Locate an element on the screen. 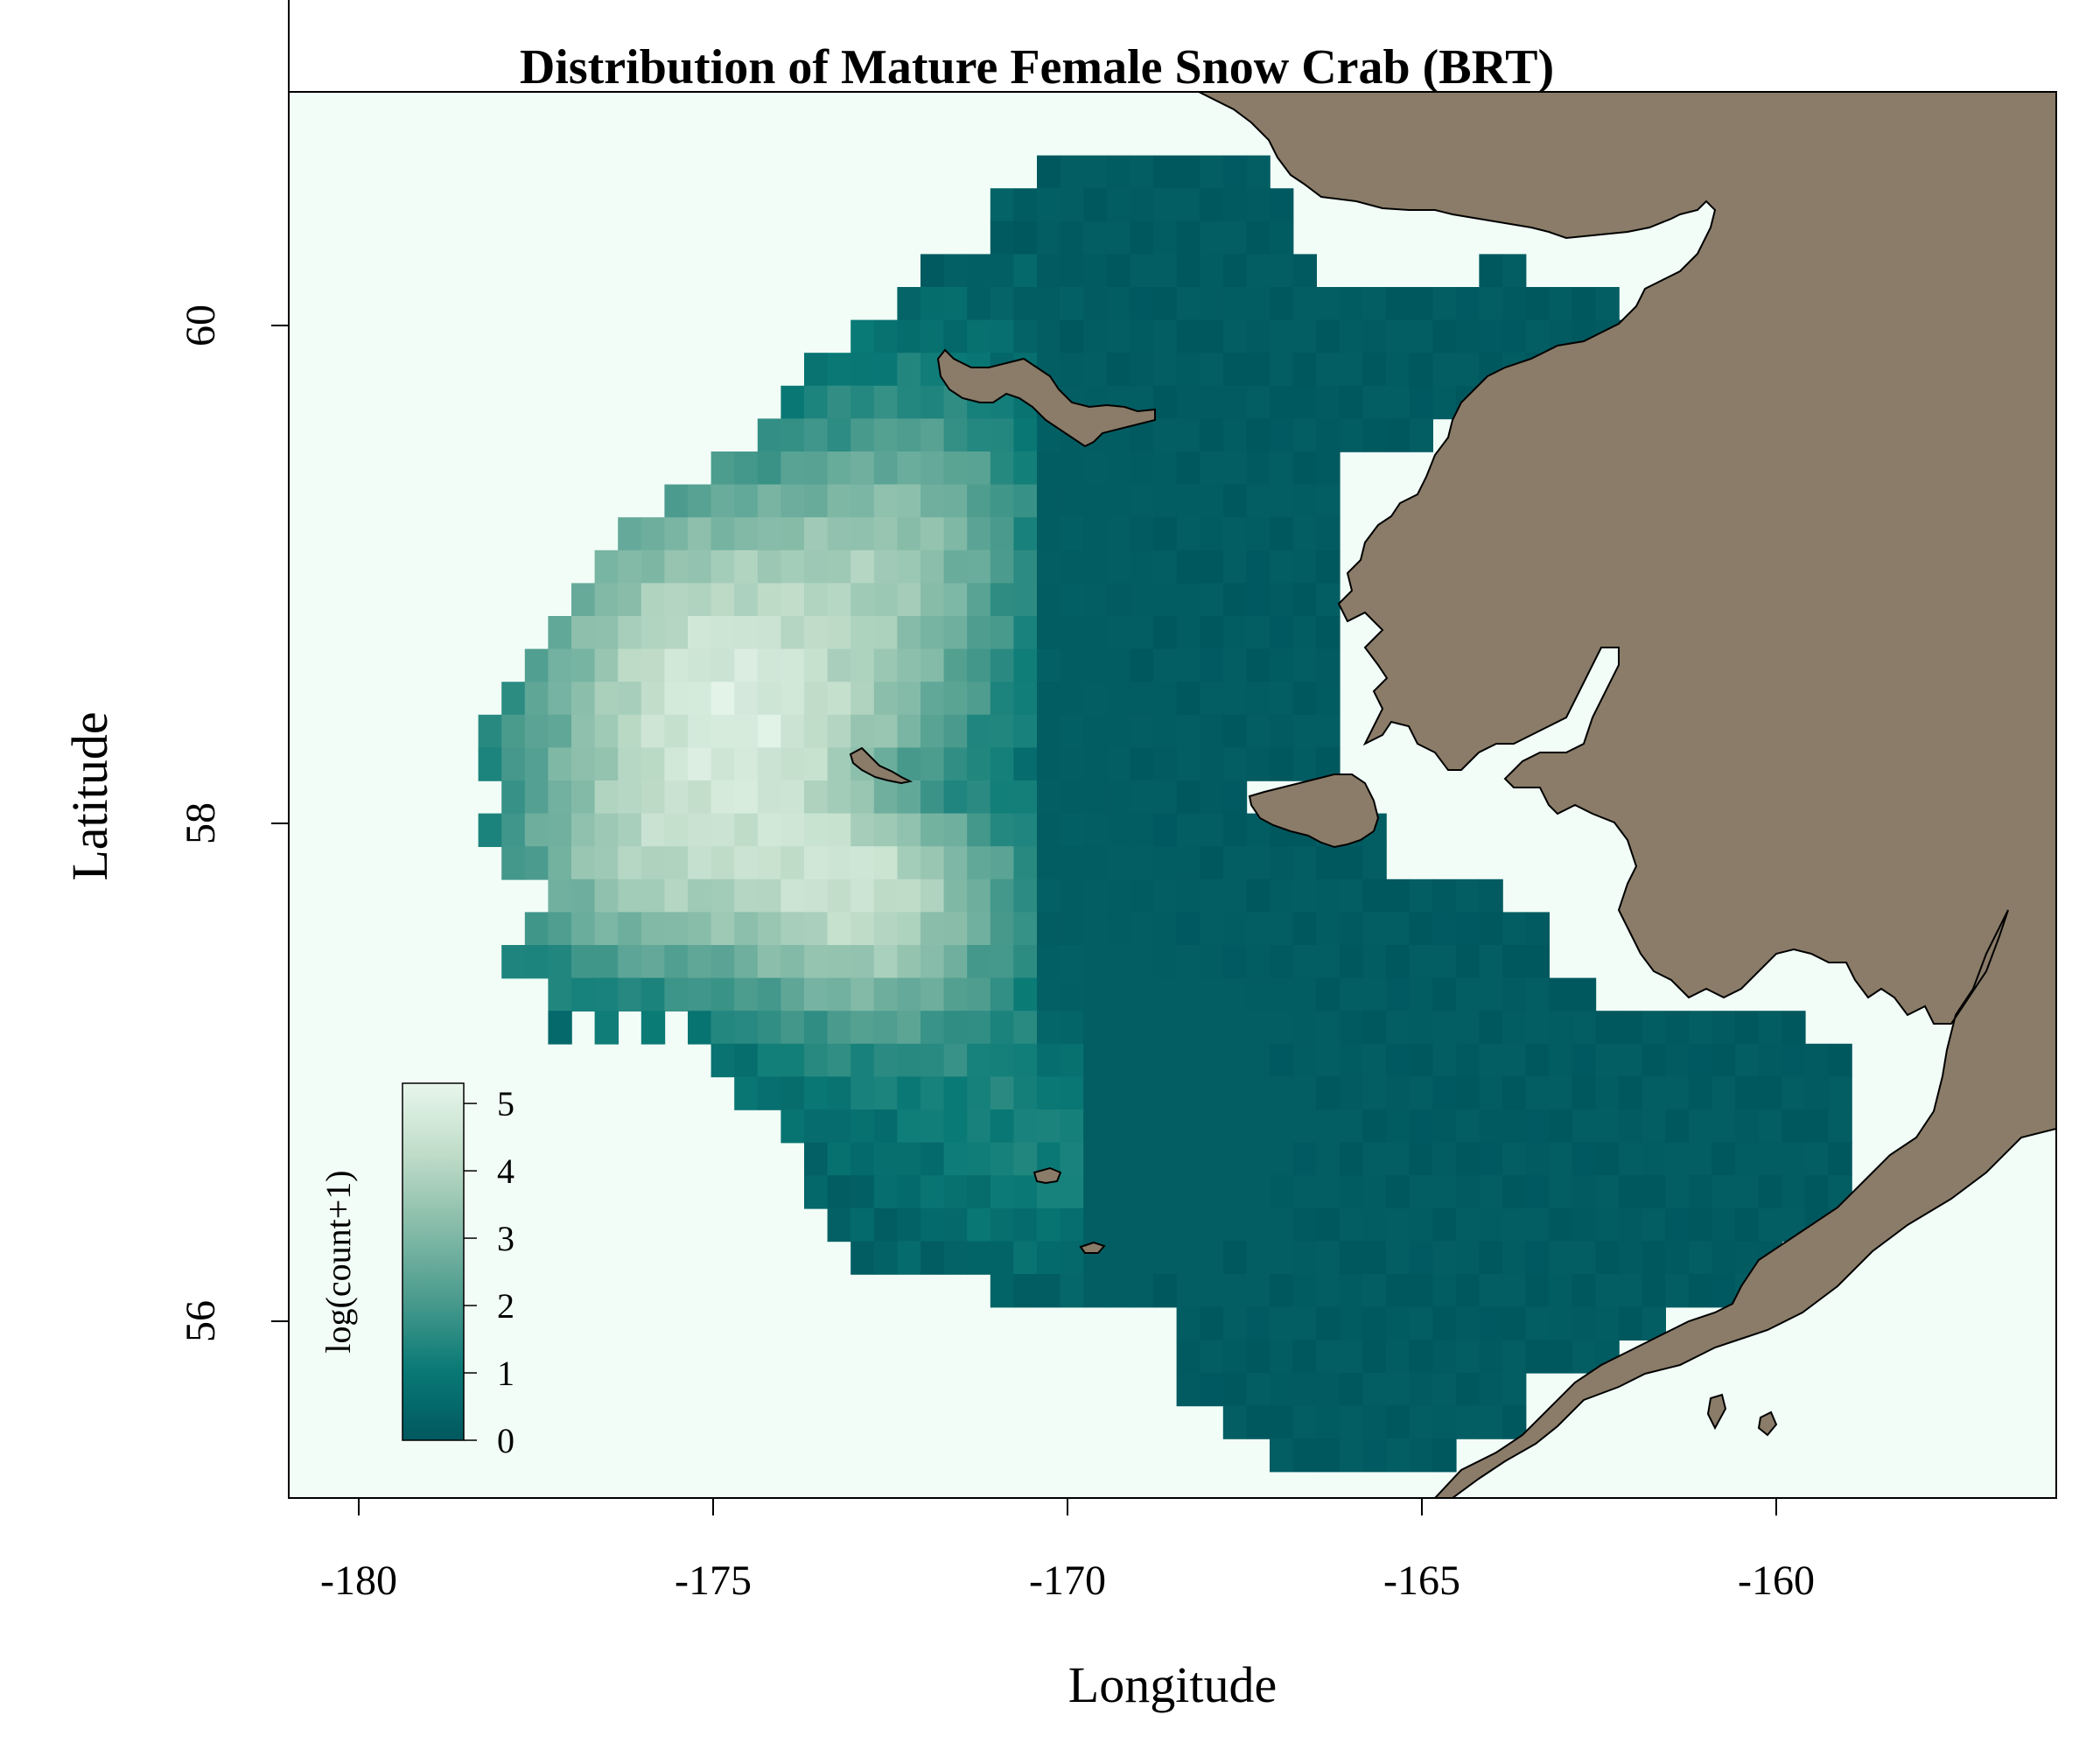  legend-title: log(count+1) is located at coordinates (338, 1261).